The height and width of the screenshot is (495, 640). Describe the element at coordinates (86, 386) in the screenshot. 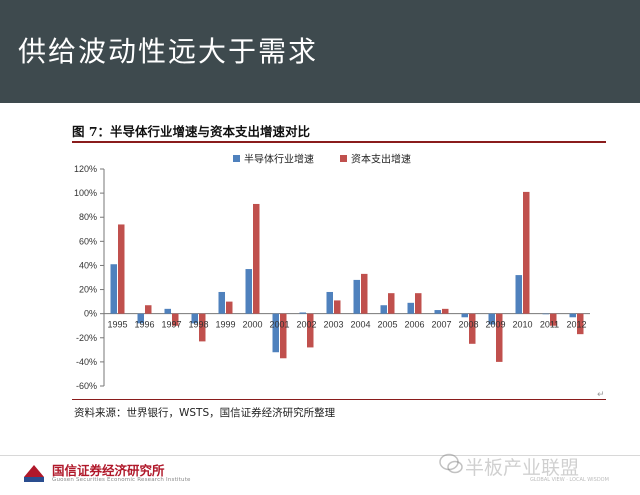

I see `y-tick-label: -60%` at that location.